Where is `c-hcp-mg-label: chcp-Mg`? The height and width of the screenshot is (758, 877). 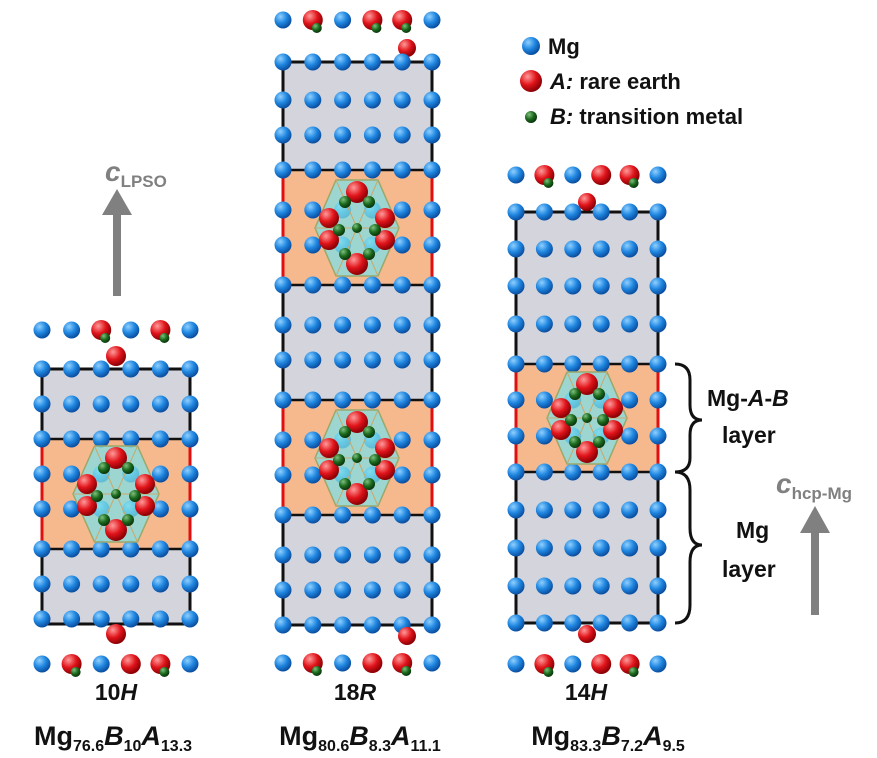
c-hcp-mg-label: chcp-Mg is located at coordinates (814, 485).